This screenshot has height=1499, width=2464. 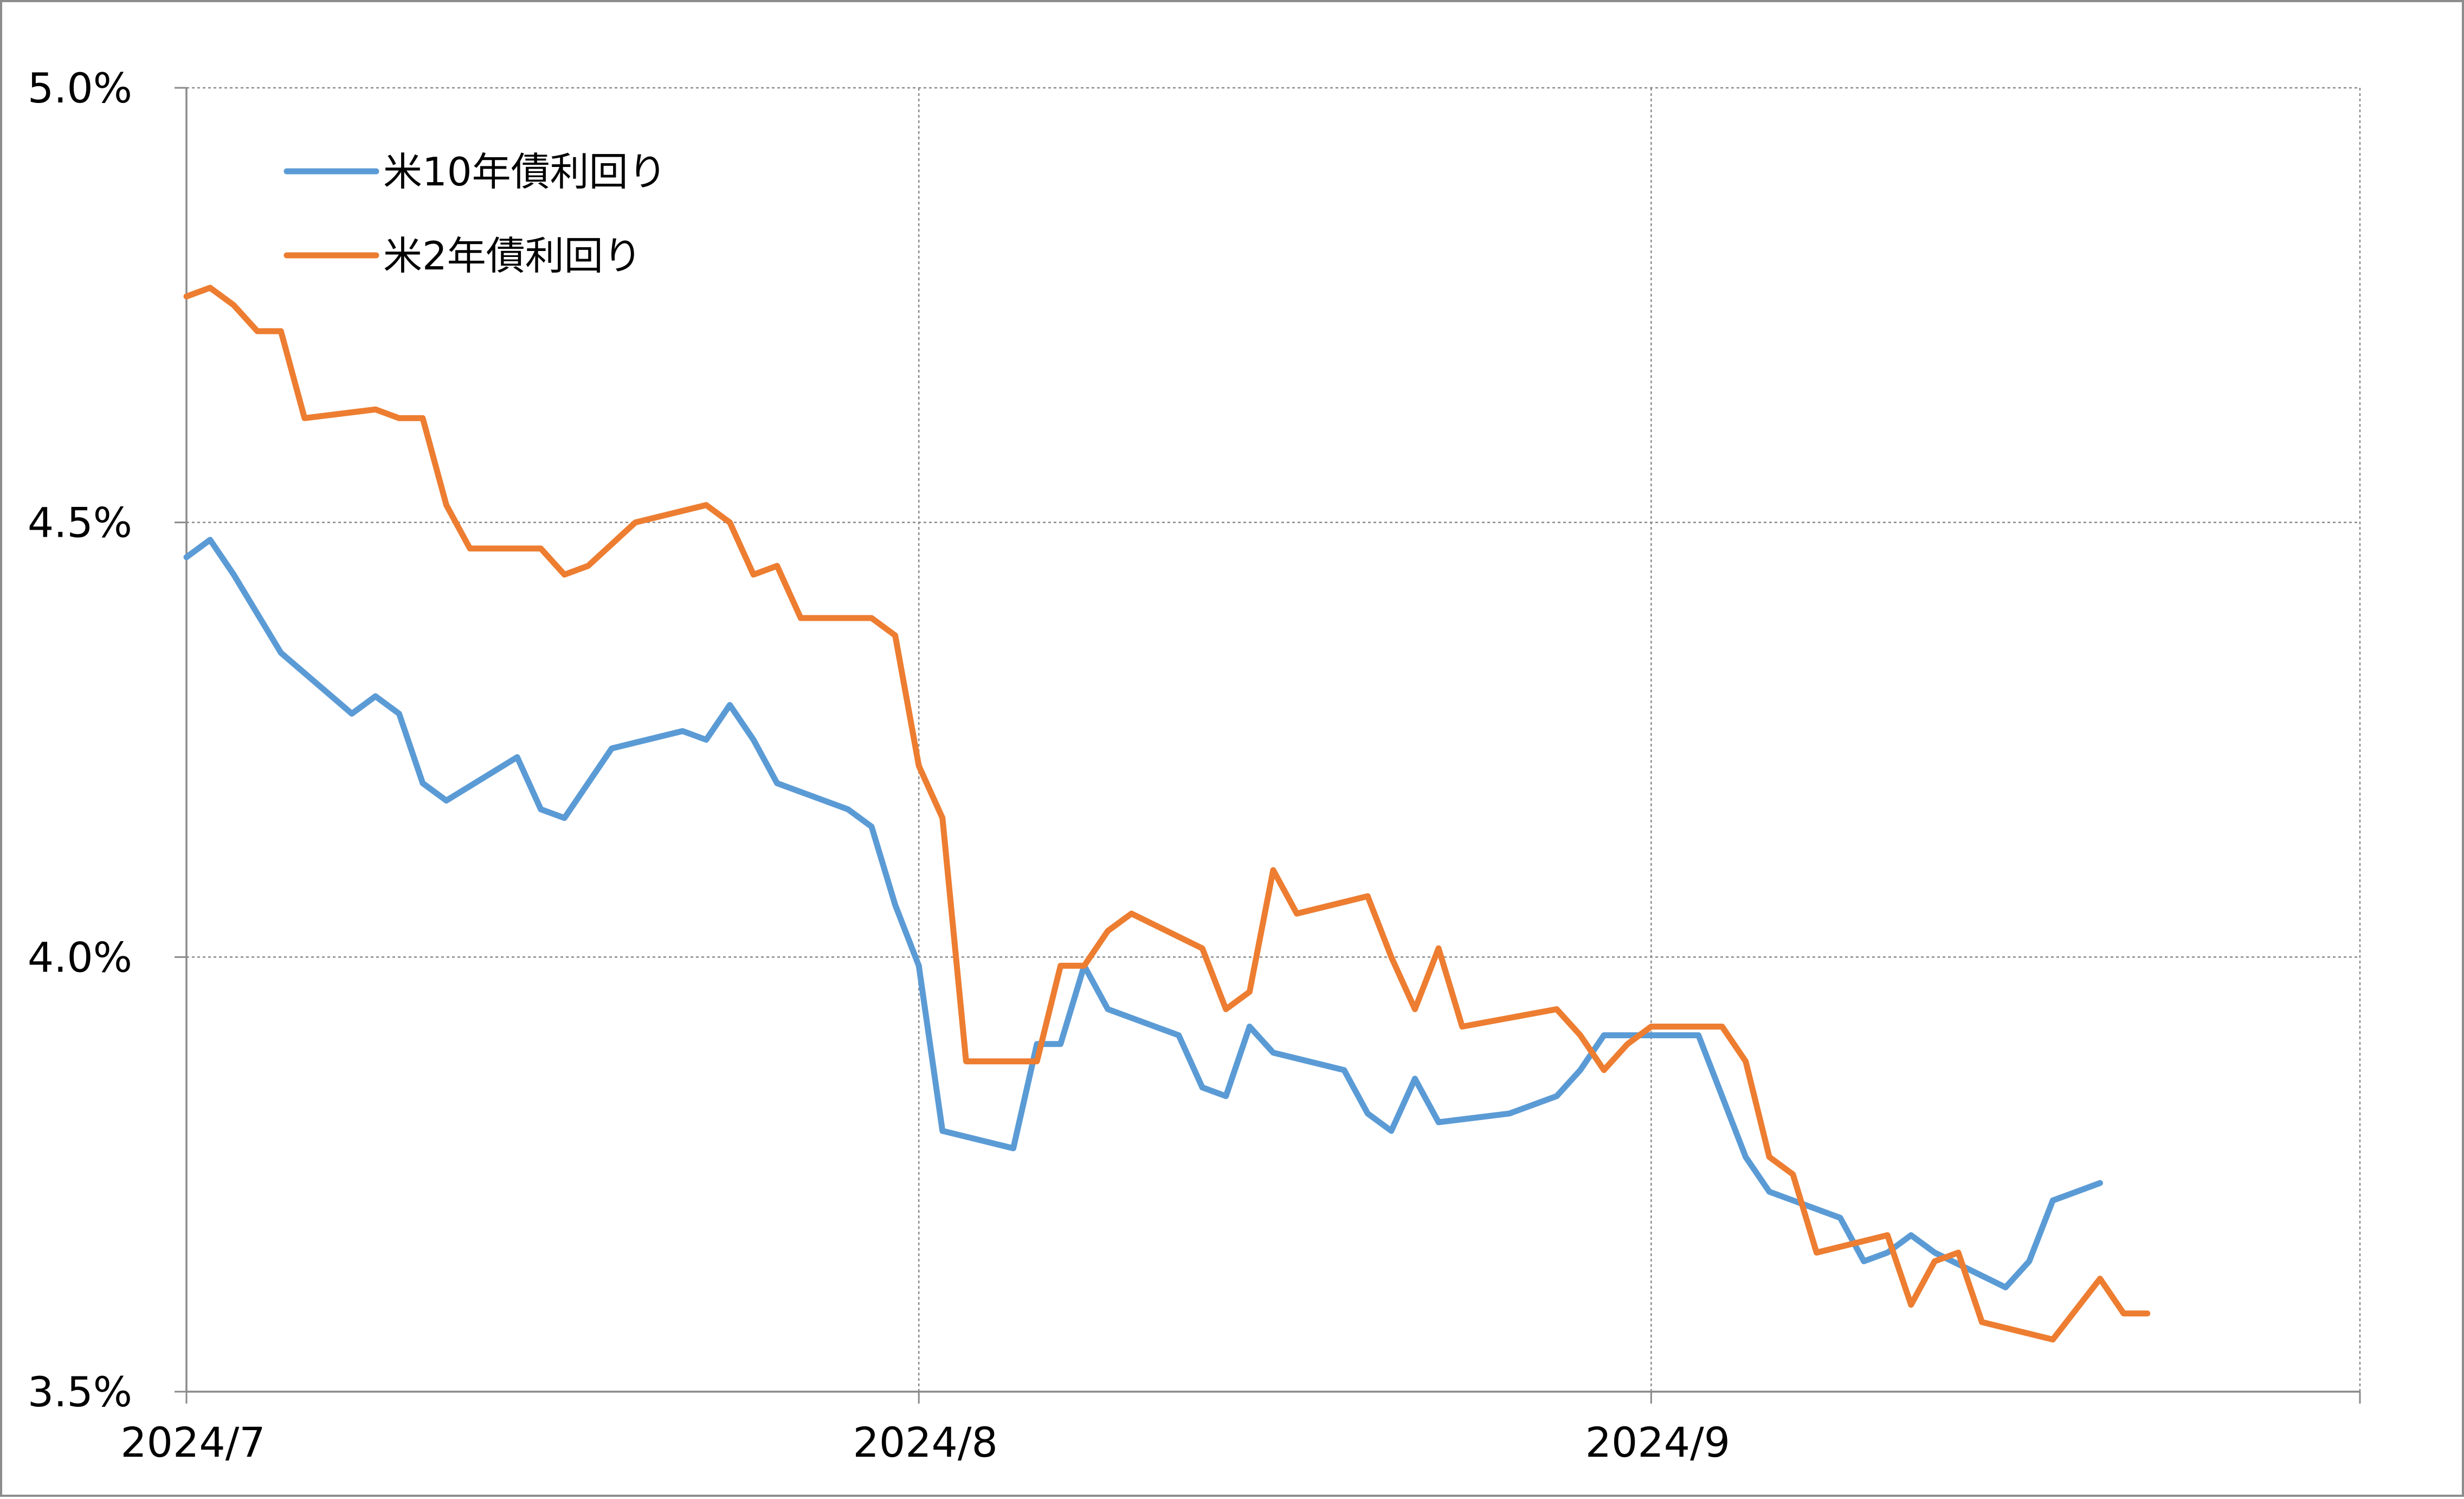 What do you see at coordinates (513, 256) in the screenshot?
I see `legend-label-1: 米2年債利回り` at bounding box center [513, 256].